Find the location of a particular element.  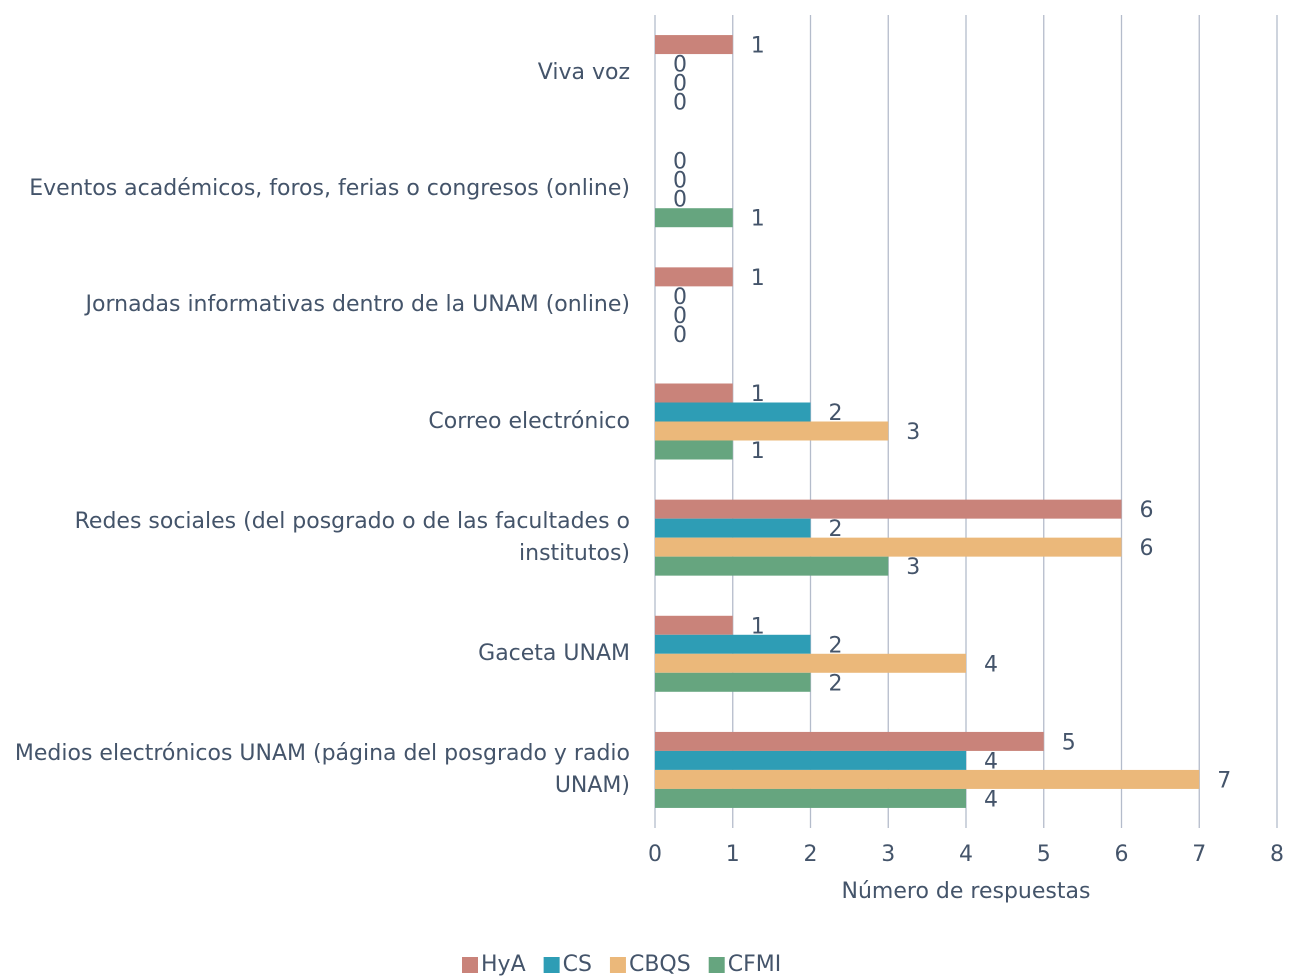

legend-label: CBQS is located at coordinates (660, 964).